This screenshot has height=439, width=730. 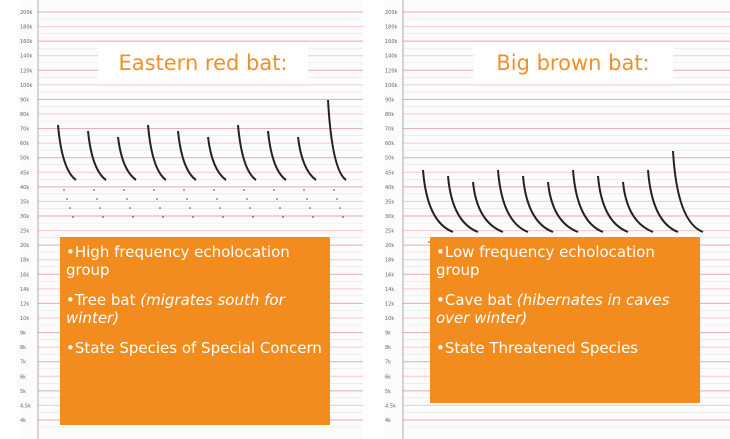 I want to click on axis-label: 7k, so click(x=388, y=363).